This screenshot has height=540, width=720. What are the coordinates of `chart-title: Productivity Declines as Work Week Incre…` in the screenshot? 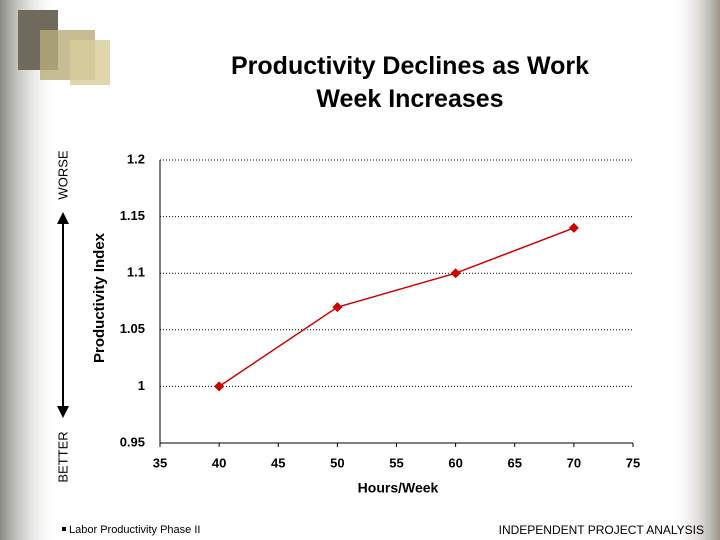 It's located at (410, 82).